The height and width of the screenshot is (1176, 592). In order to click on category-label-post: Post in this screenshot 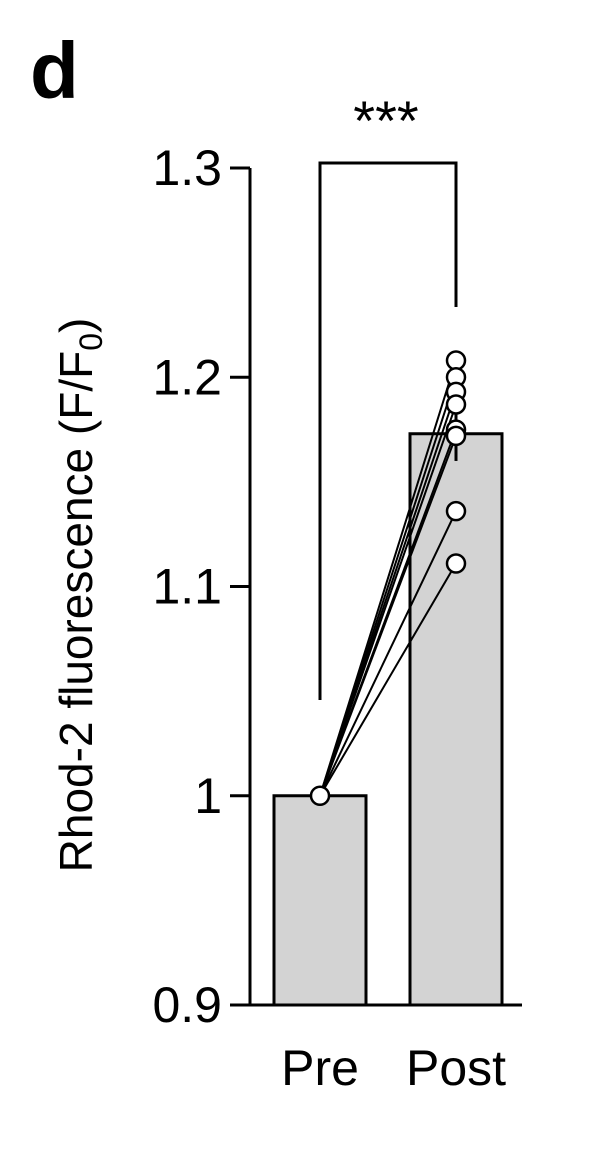, I will do `click(456, 1068)`.